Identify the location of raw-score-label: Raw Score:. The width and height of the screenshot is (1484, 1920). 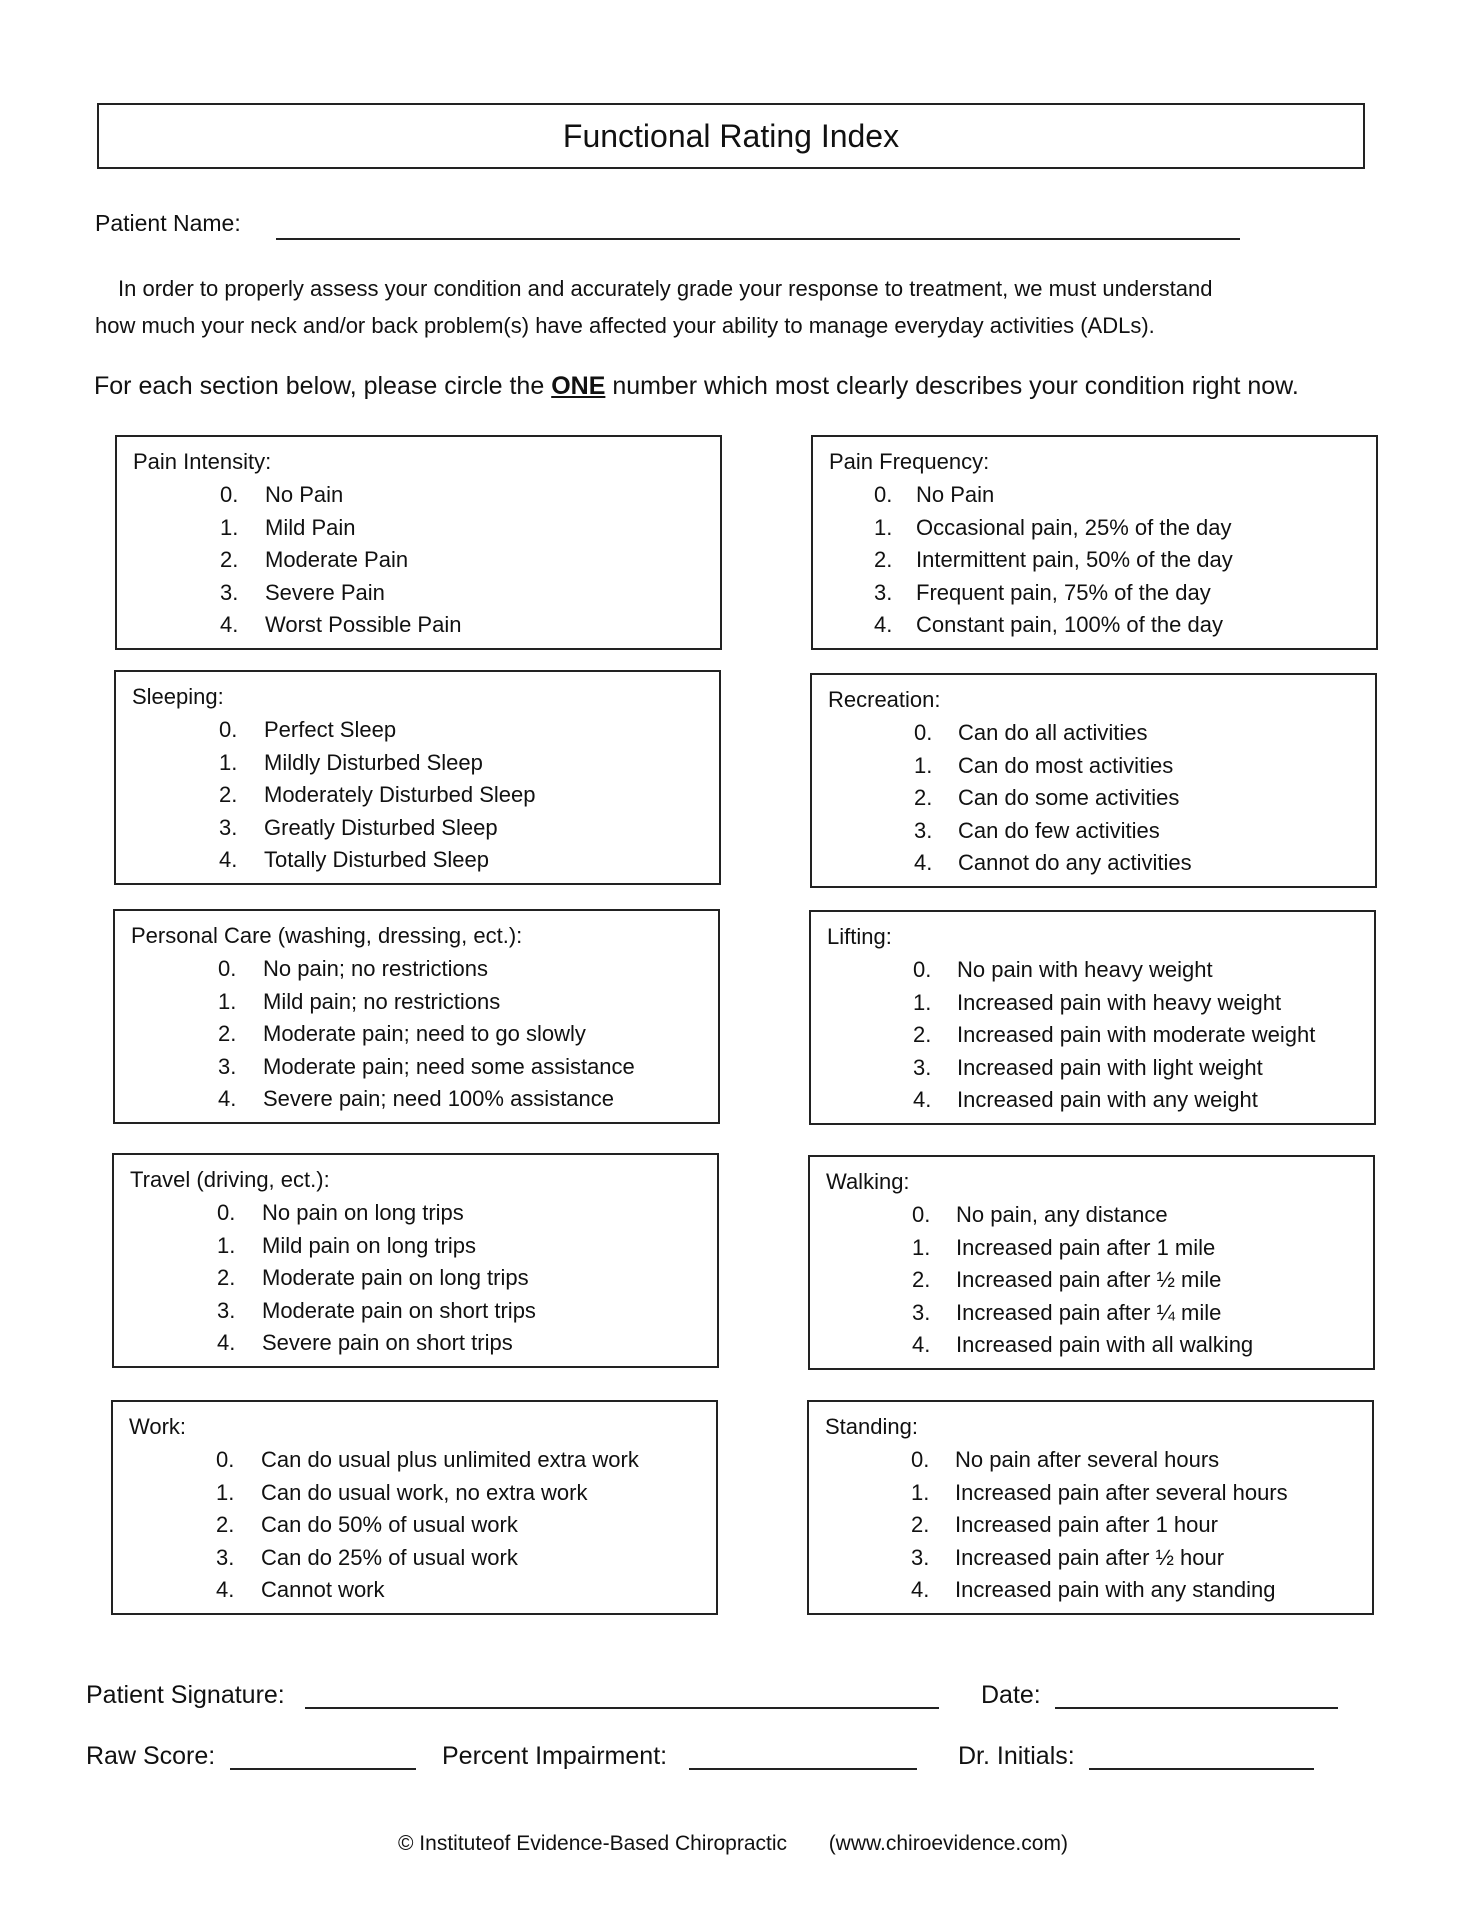
(151, 1756).